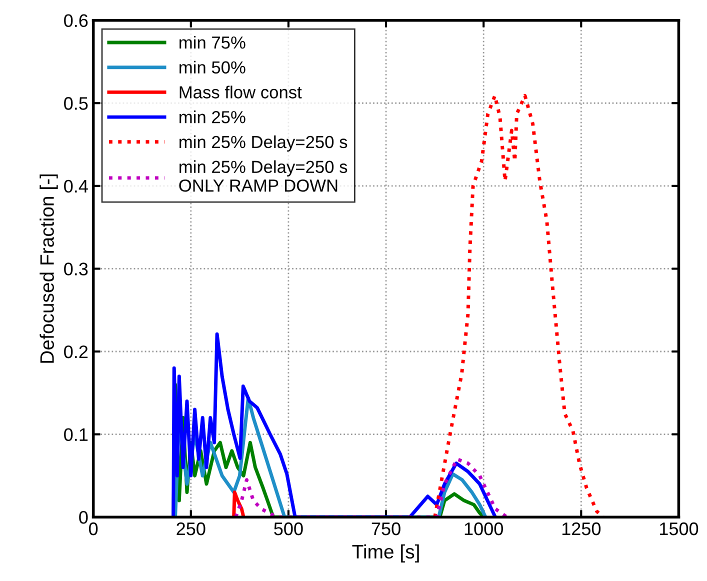  Describe the element at coordinates (76, 269) in the screenshot. I see `y-tick-label: 0.3` at that location.